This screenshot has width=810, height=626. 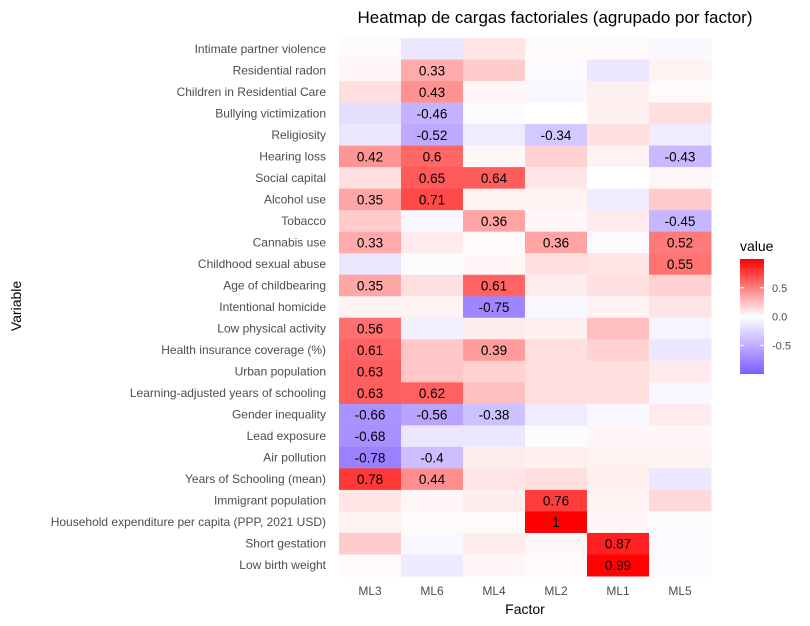 I want to click on heatmap-cell-label: 0.43, so click(x=432, y=92).